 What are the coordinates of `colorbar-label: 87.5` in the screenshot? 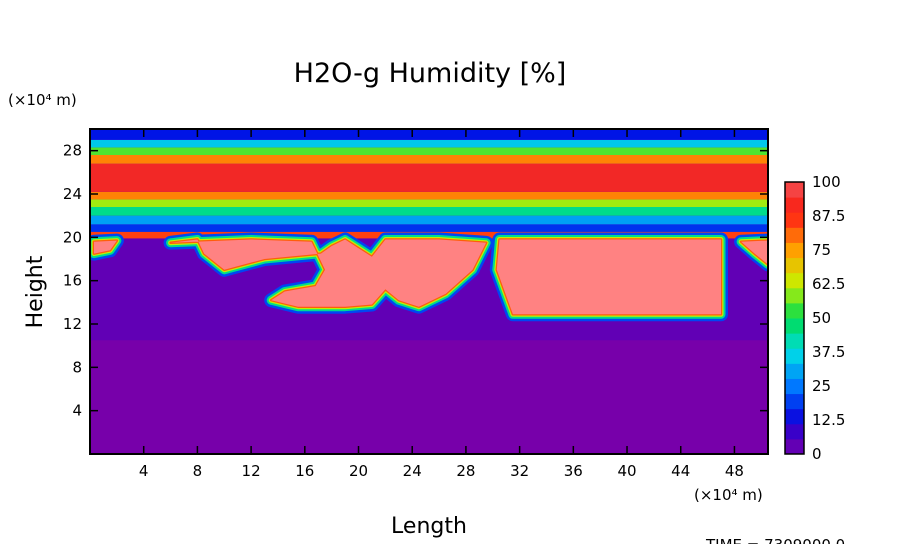 It's located at (828, 216).